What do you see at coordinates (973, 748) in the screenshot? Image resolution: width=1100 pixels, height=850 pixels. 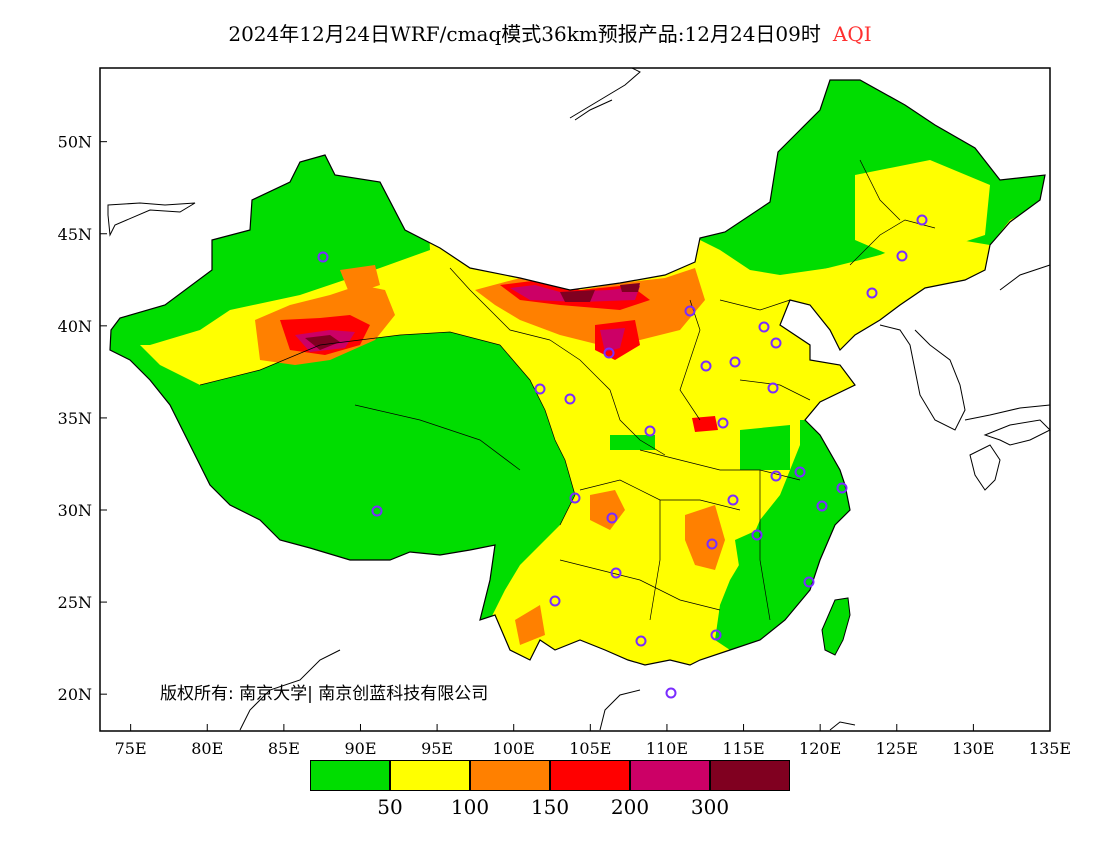 I see `longitude-tick-label: 130E` at bounding box center [973, 748].